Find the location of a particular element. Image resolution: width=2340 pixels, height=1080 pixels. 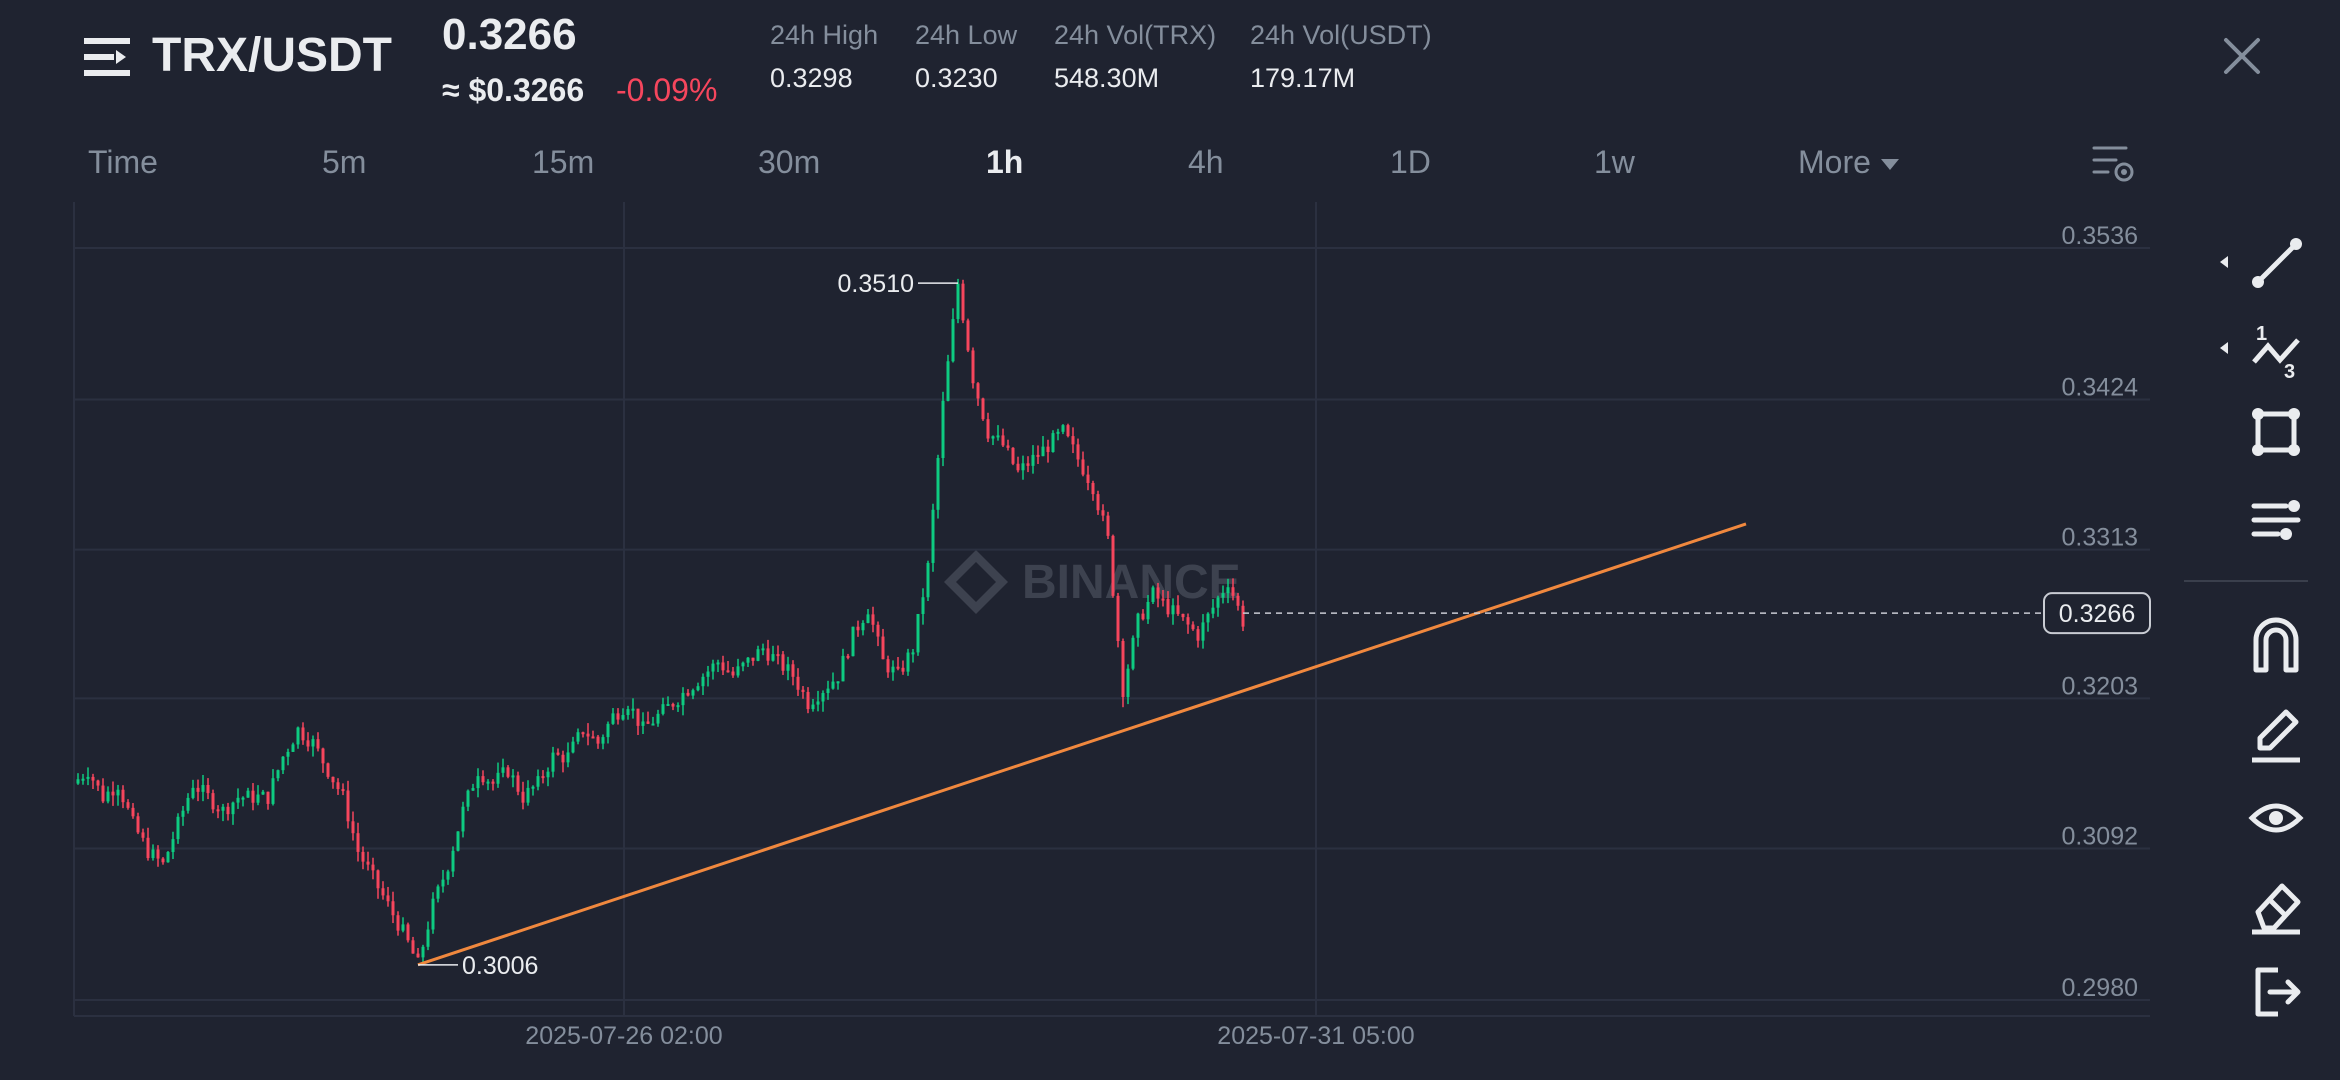

y-tick-label: 0.3313 is located at coordinates (2100, 538).